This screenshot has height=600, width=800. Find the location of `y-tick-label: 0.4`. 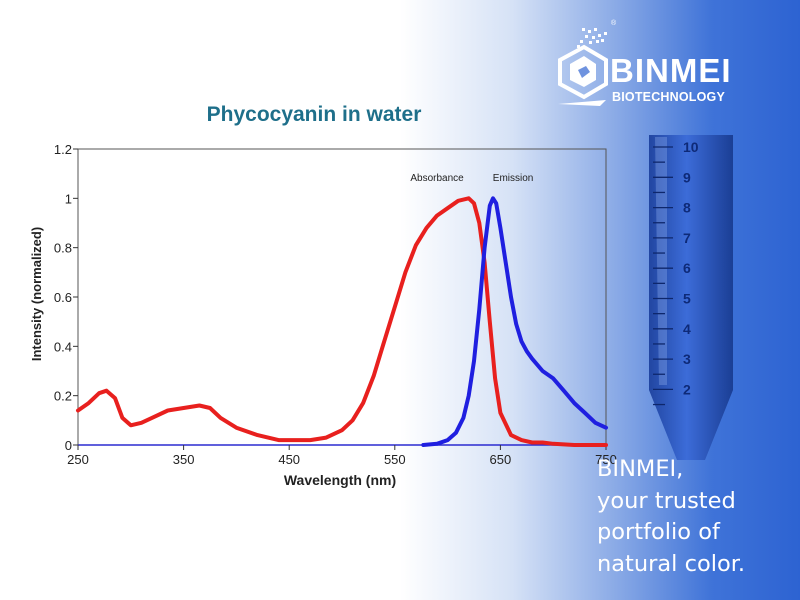

y-tick-label: 0.4 is located at coordinates (63, 346).